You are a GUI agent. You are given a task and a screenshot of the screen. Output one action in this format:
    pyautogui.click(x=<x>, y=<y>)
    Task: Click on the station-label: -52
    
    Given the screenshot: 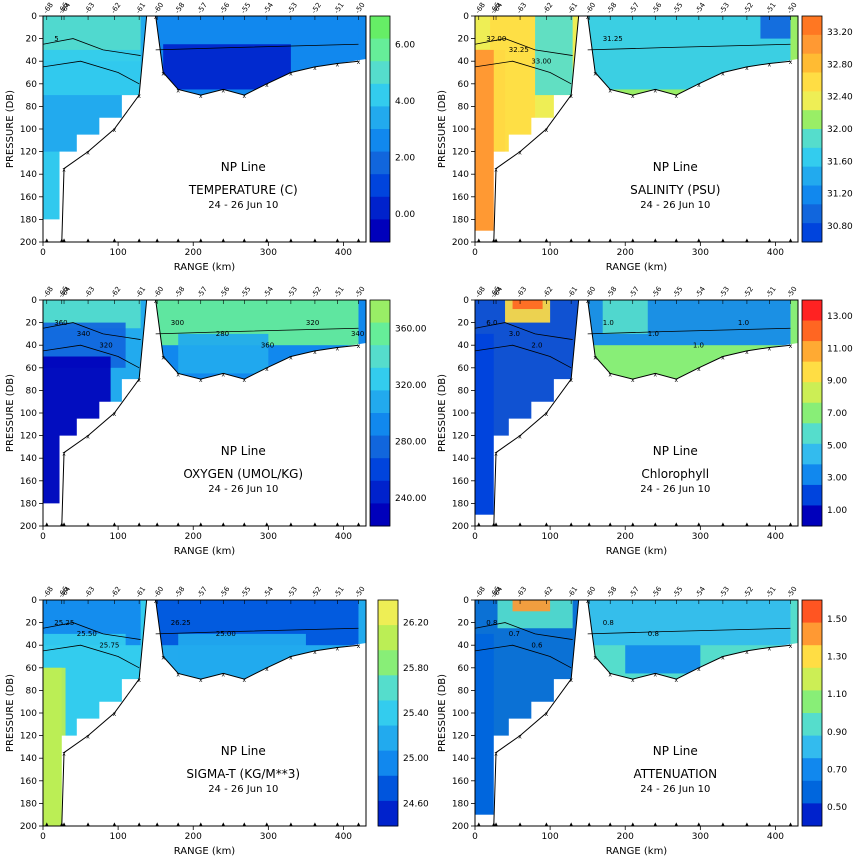 What is the action you would take?
    pyautogui.click(x=748, y=592)
    